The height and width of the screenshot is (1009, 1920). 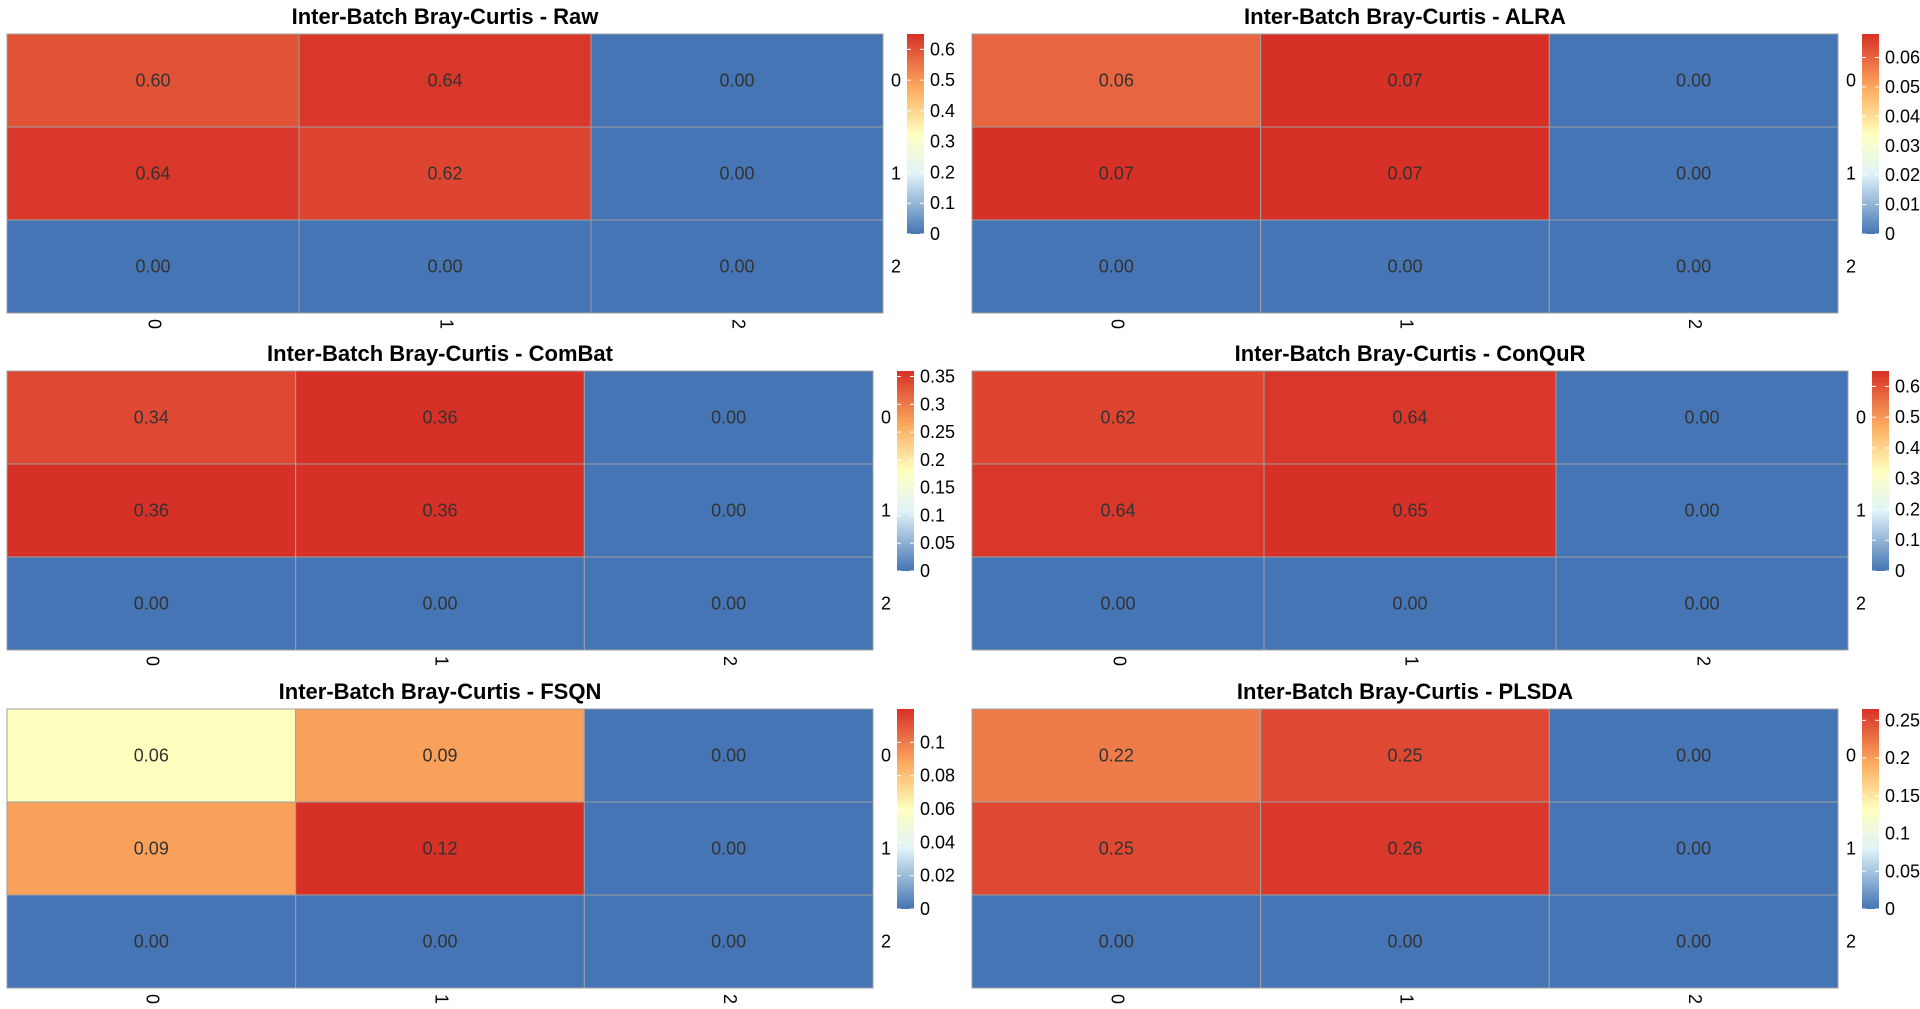 I want to click on col-tick-label: 2, so click(x=1703, y=661).